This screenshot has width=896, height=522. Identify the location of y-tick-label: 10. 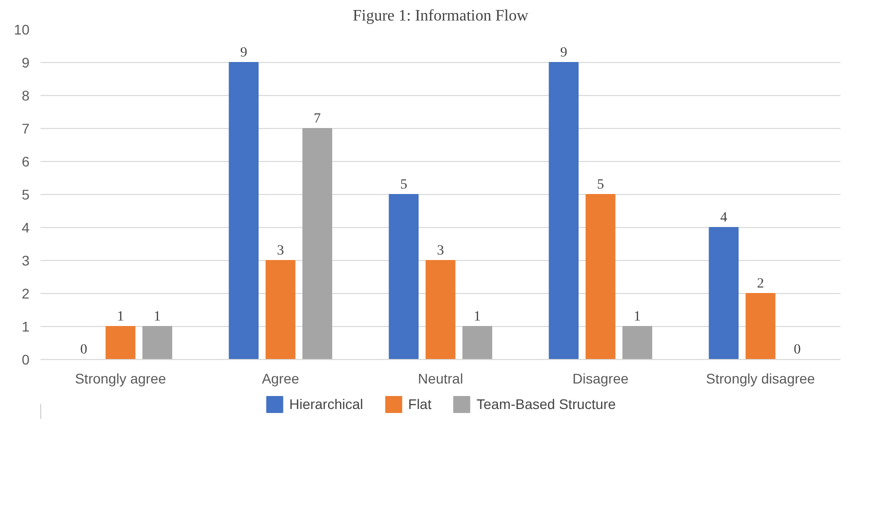
(22, 30).